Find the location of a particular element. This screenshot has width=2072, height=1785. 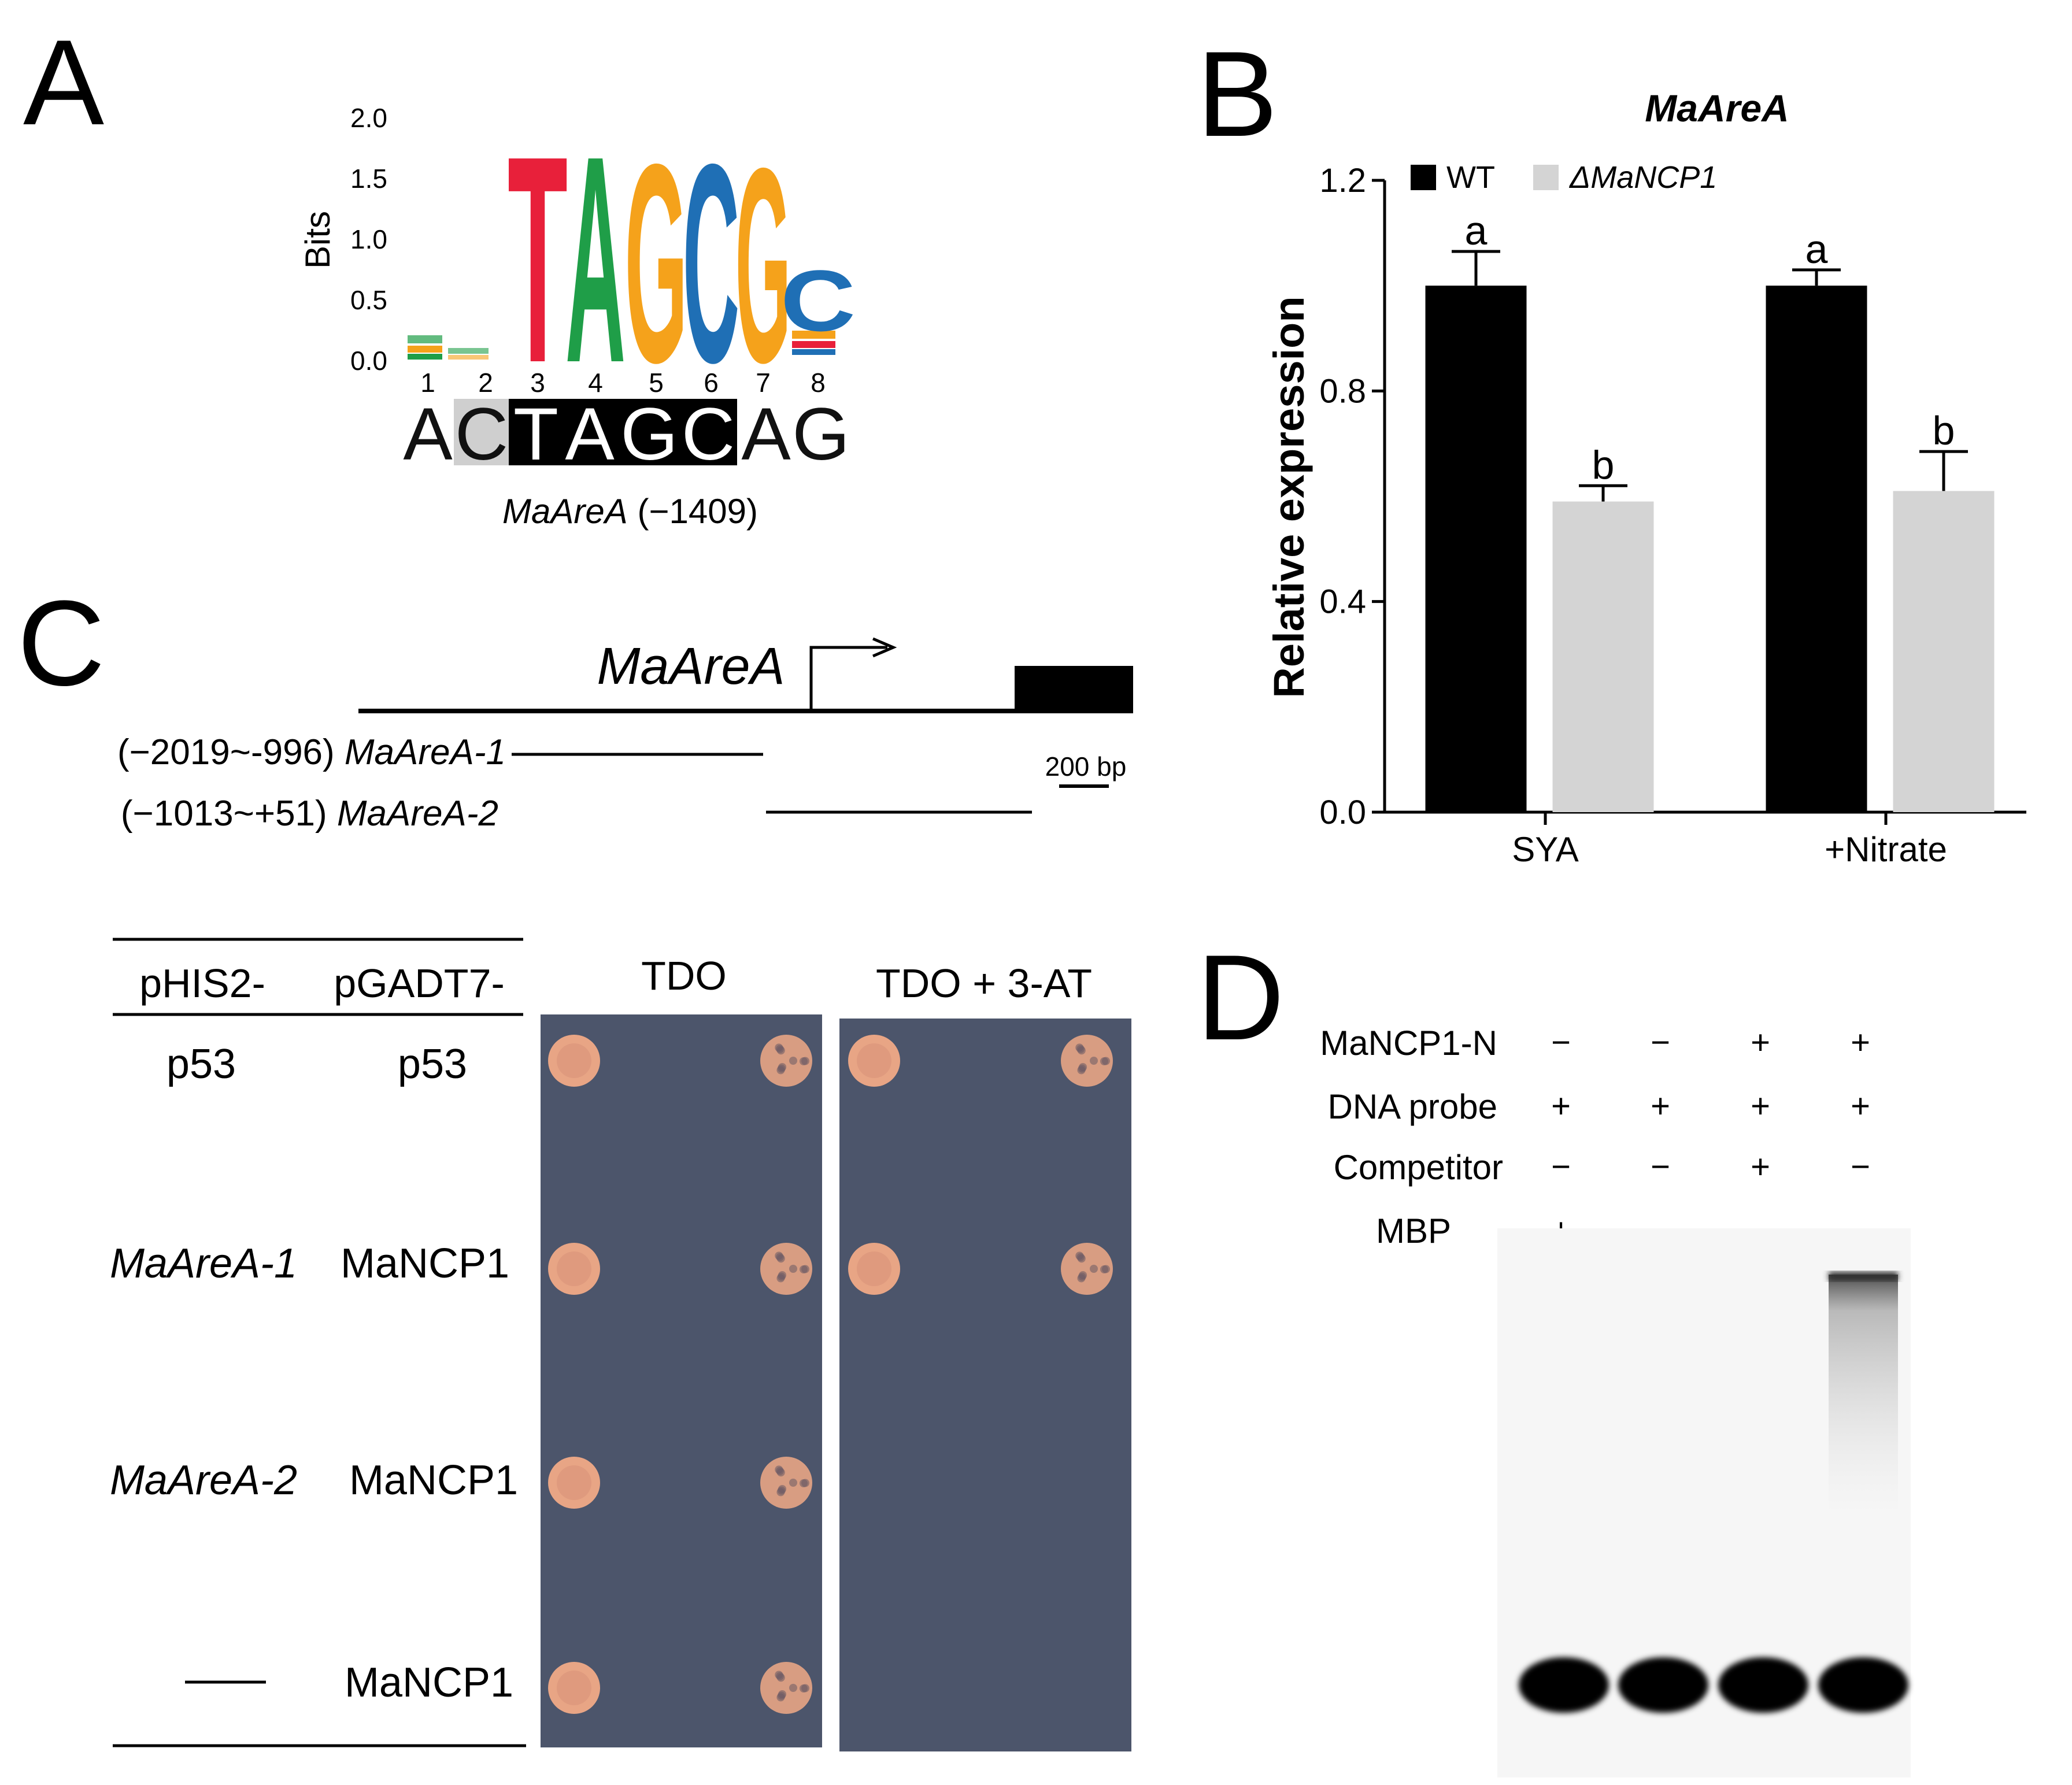

plate-1-label: TDO is located at coordinates (684, 976).